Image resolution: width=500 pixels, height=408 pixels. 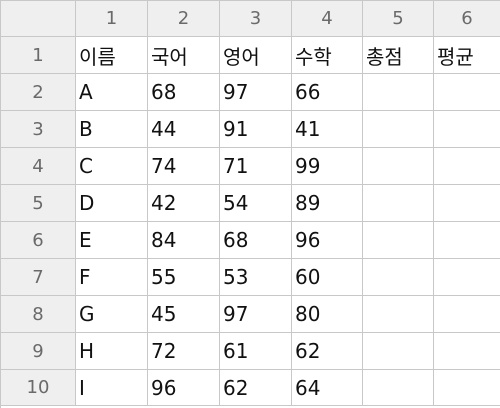 I want to click on cell: 61, so click(x=256, y=351).